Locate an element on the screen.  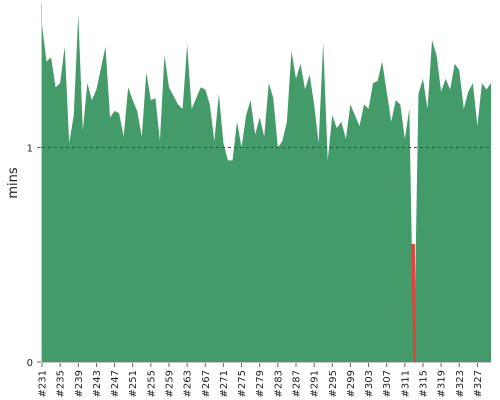
x-tick-label: #251 is located at coordinates (133, 383).